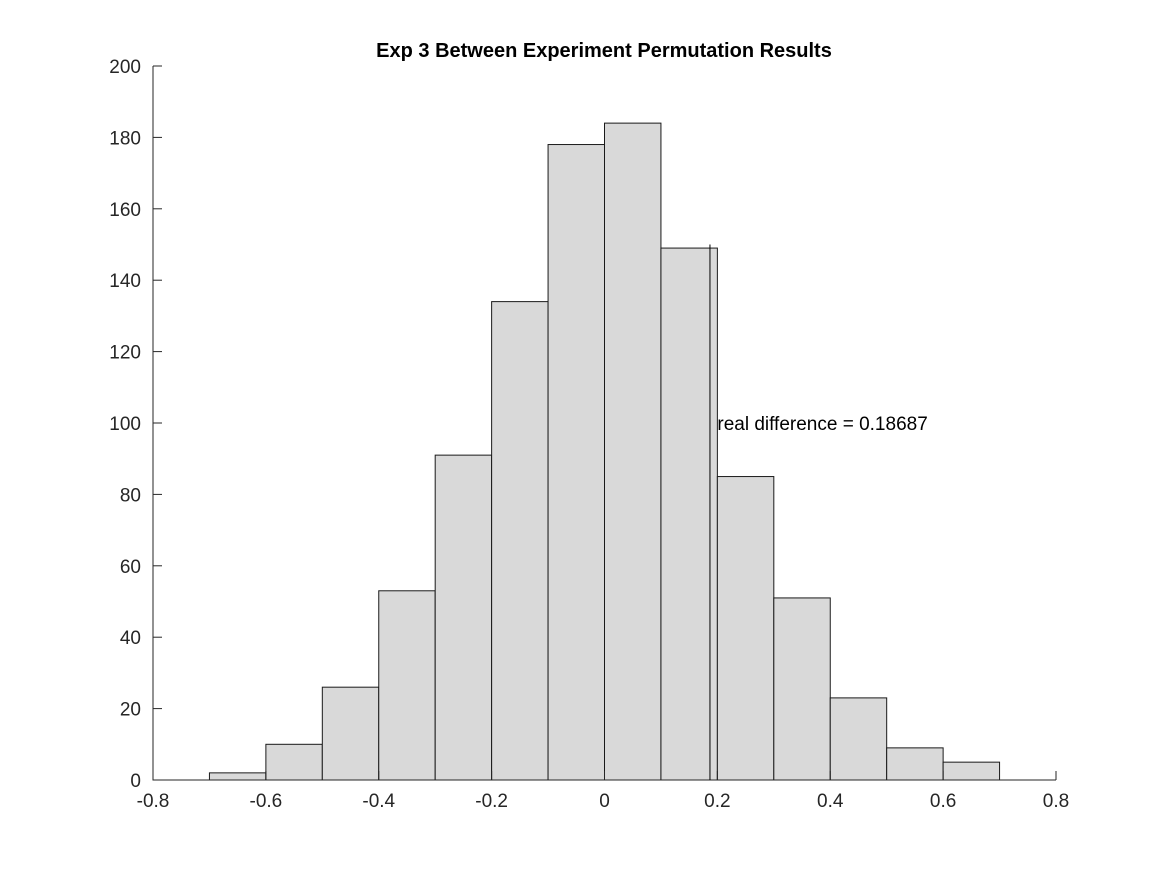  I want to click on x-tick-label: -0.8, so click(153, 801).